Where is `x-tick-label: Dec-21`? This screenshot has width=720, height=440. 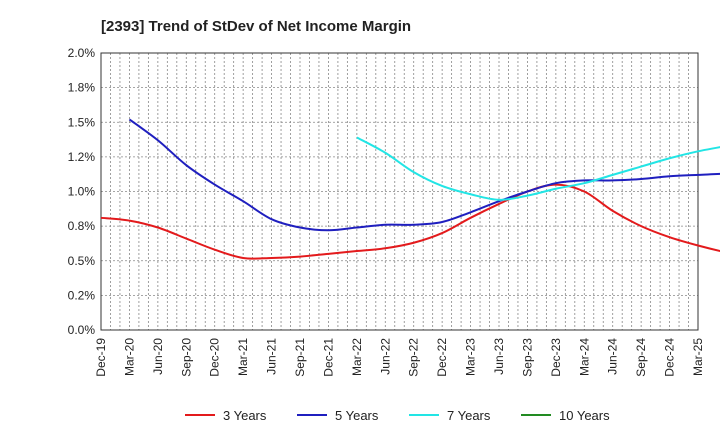
x-tick-label: Dec-21 is located at coordinates (328, 357).